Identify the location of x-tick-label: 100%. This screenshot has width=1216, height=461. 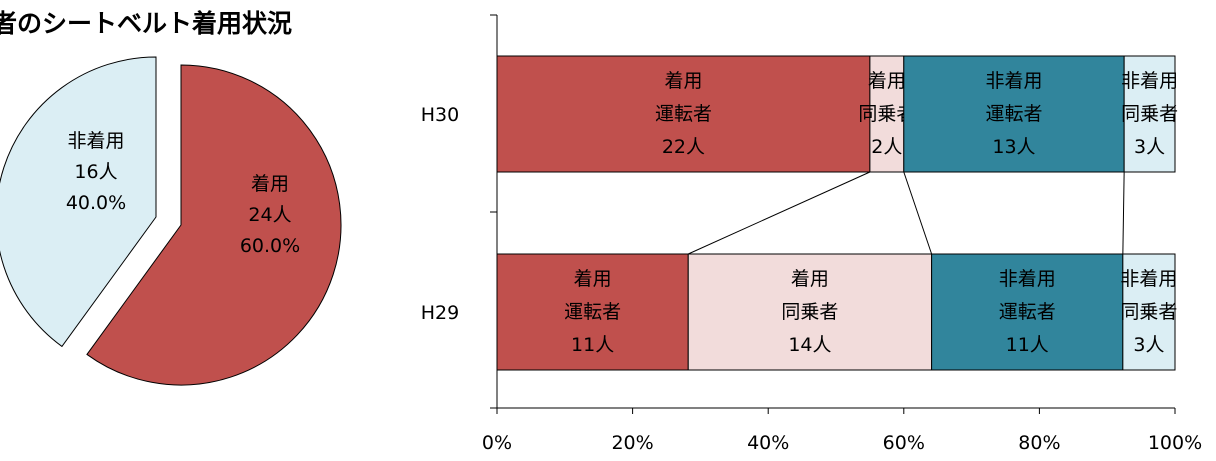
(1175, 443).